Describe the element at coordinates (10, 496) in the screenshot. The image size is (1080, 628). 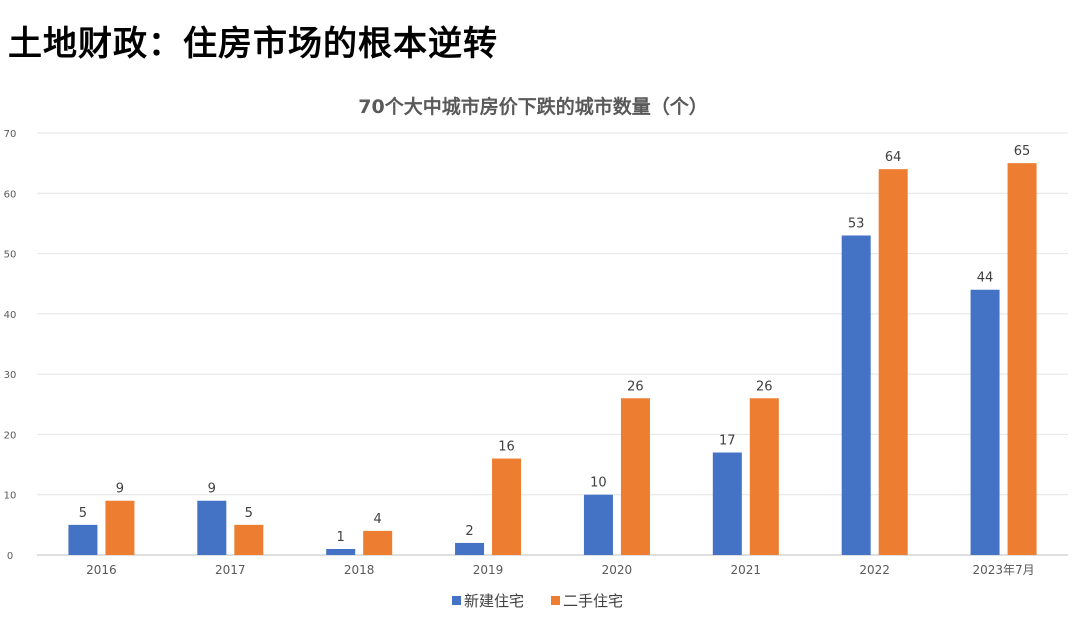
I see `y-tick-label: 10` at that location.